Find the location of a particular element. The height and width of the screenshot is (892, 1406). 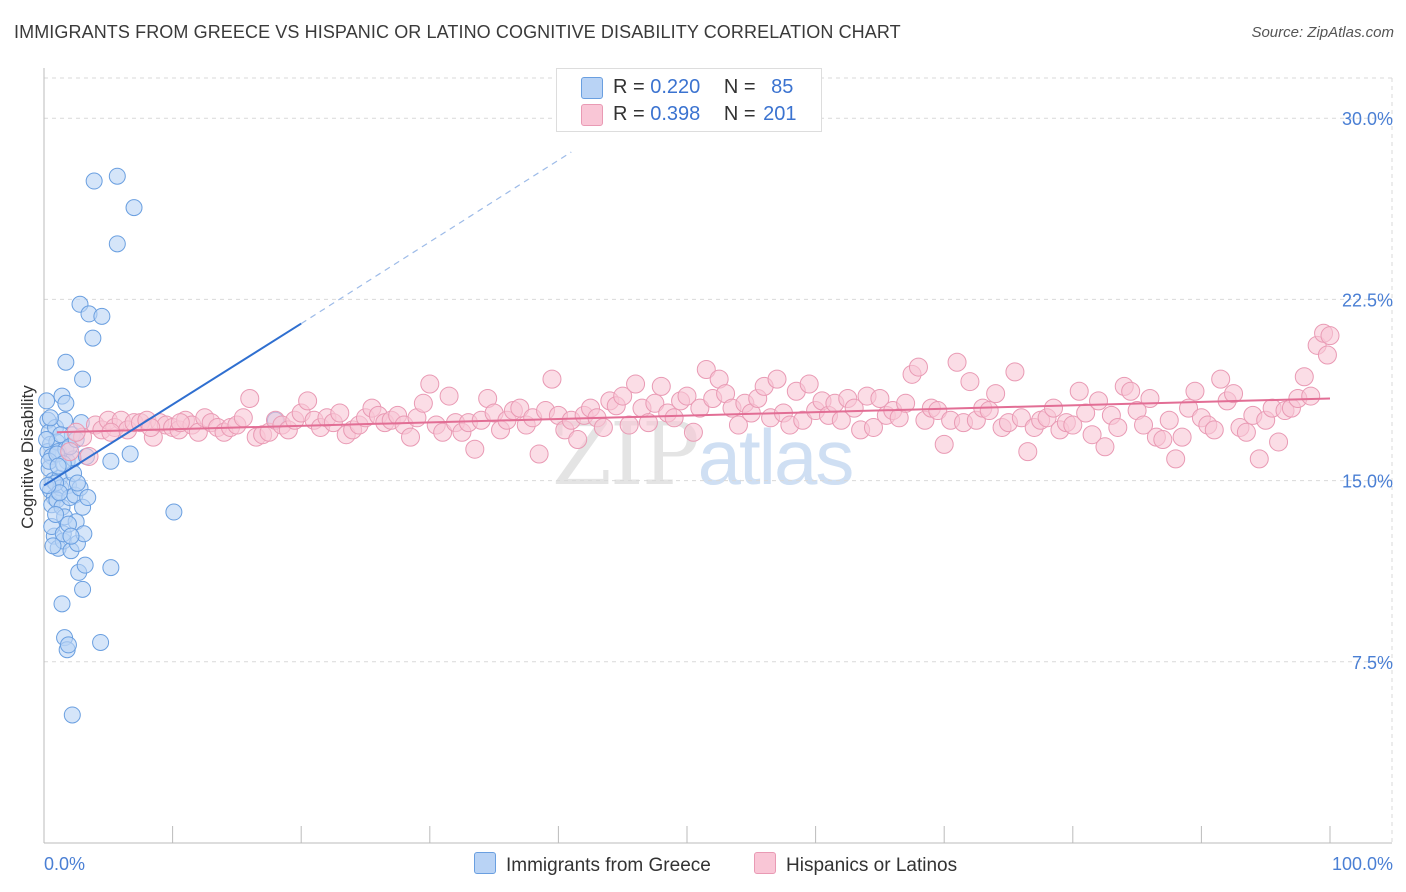

greece-stats: R = 0.220 N = 85 is located at coordinates (703, 87).